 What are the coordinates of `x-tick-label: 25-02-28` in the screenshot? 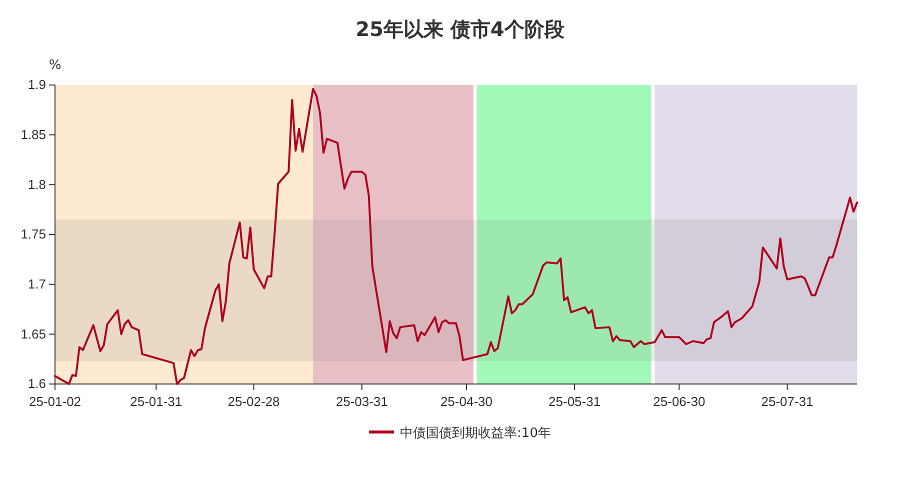 It's located at (254, 401).